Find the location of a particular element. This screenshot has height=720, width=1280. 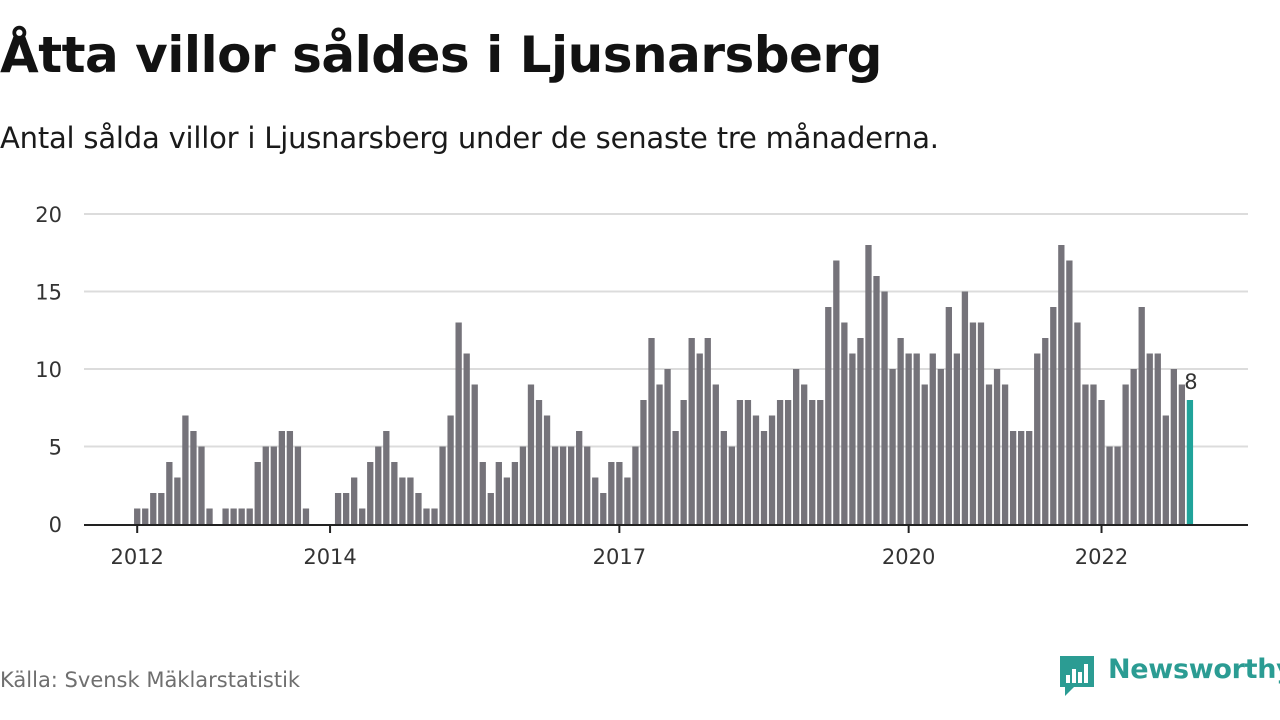

x-axis is located at coordinates (666, 528).